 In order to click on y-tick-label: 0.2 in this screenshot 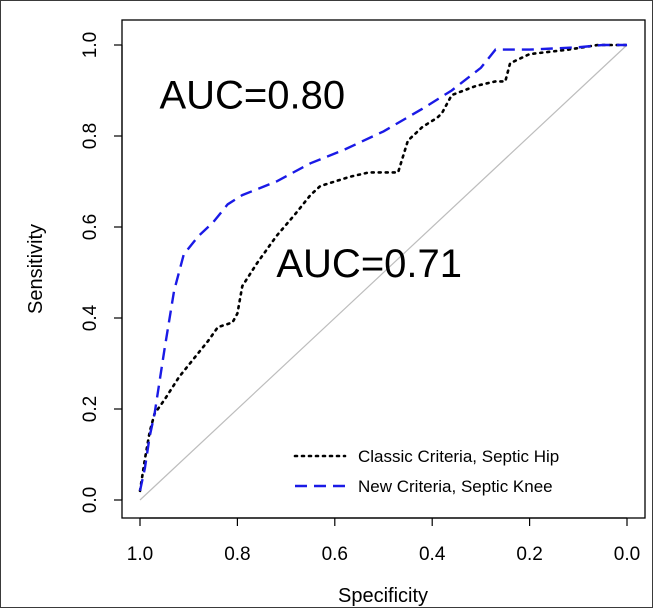, I will do `click(90, 409)`.